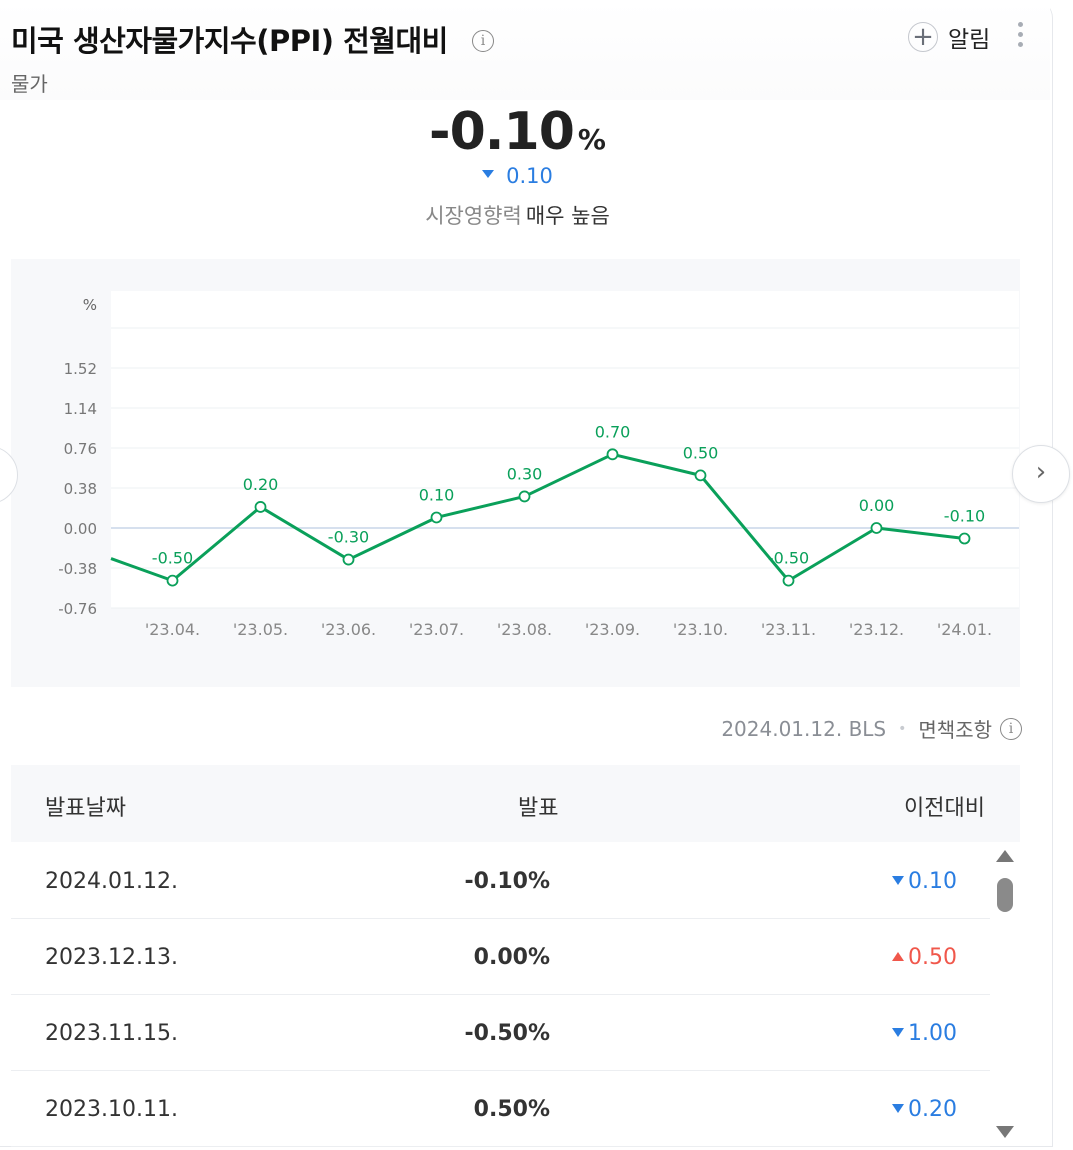  I want to click on change-indicator: 0.10, so click(517, 176).